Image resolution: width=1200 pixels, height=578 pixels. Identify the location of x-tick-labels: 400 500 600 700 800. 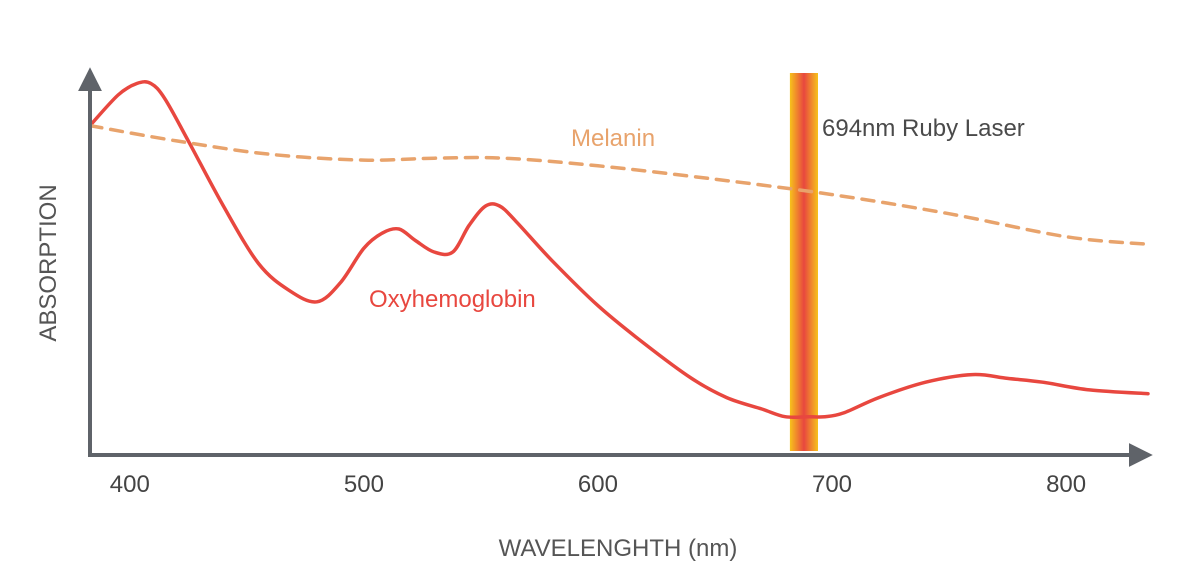
(598, 484).